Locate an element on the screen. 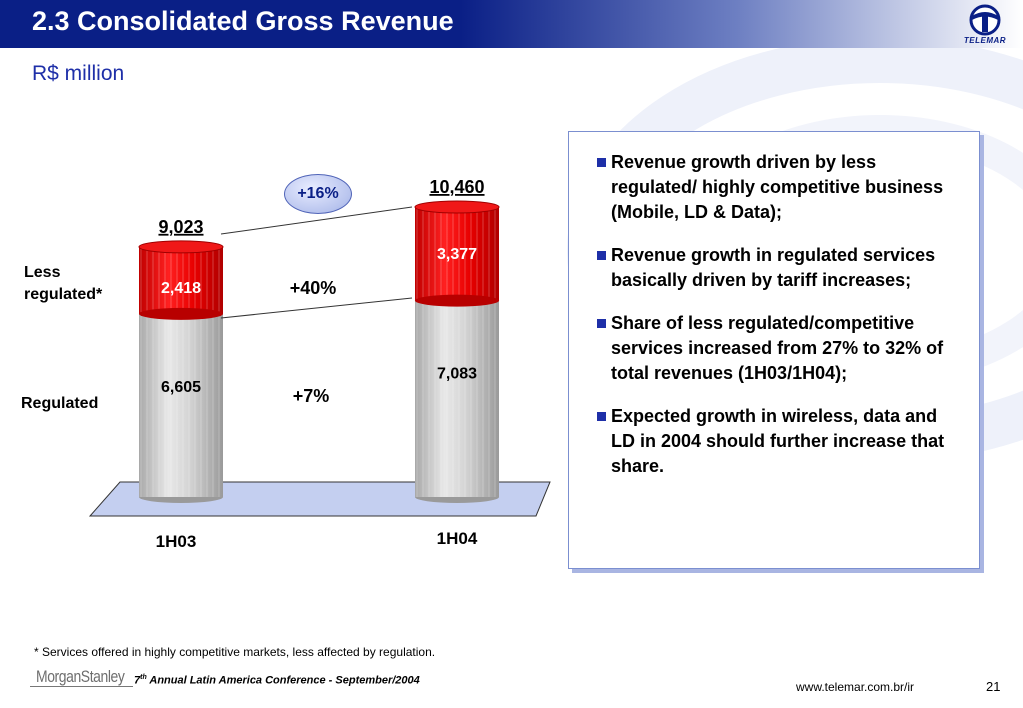  growth-less-regulated: +40% is located at coordinates (313, 288).